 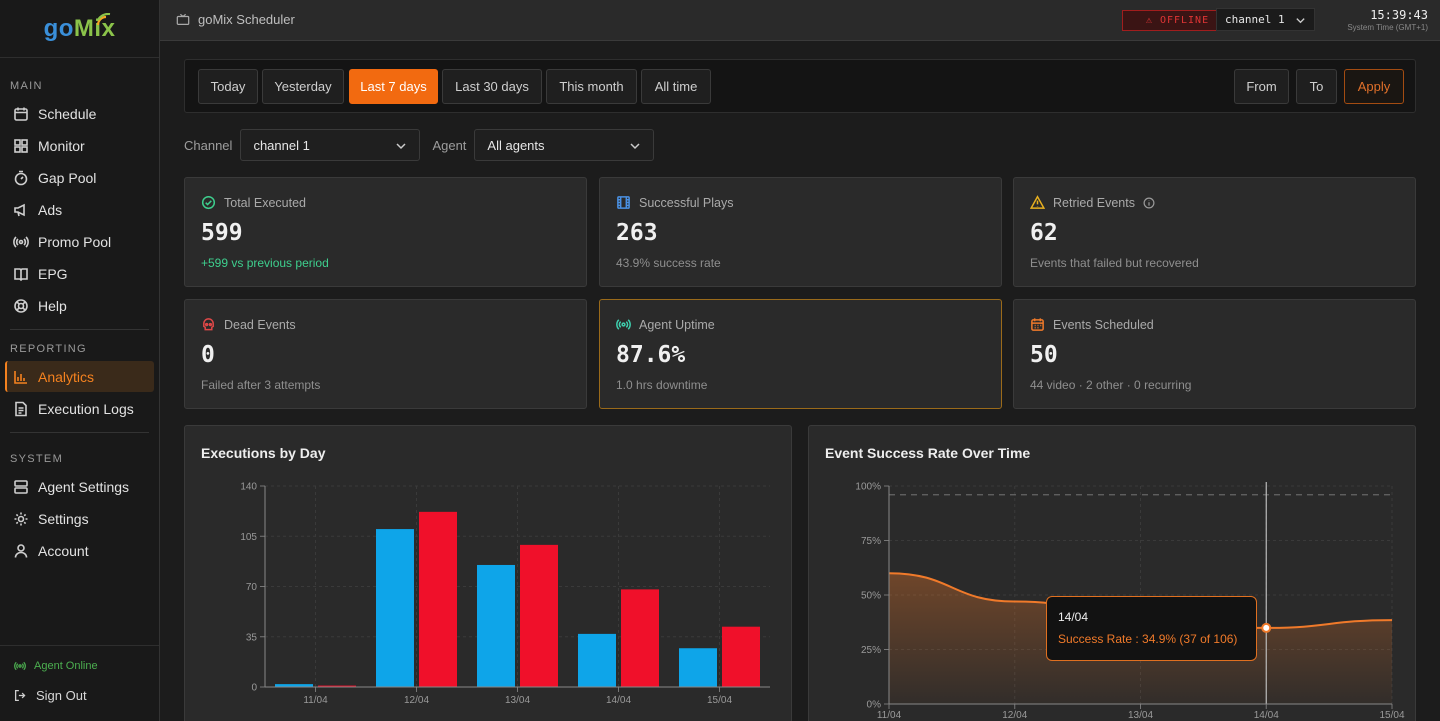 What do you see at coordinates (686, 202) in the screenshot?
I see `card-title: Successful Plays` at bounding box center [686, 202].